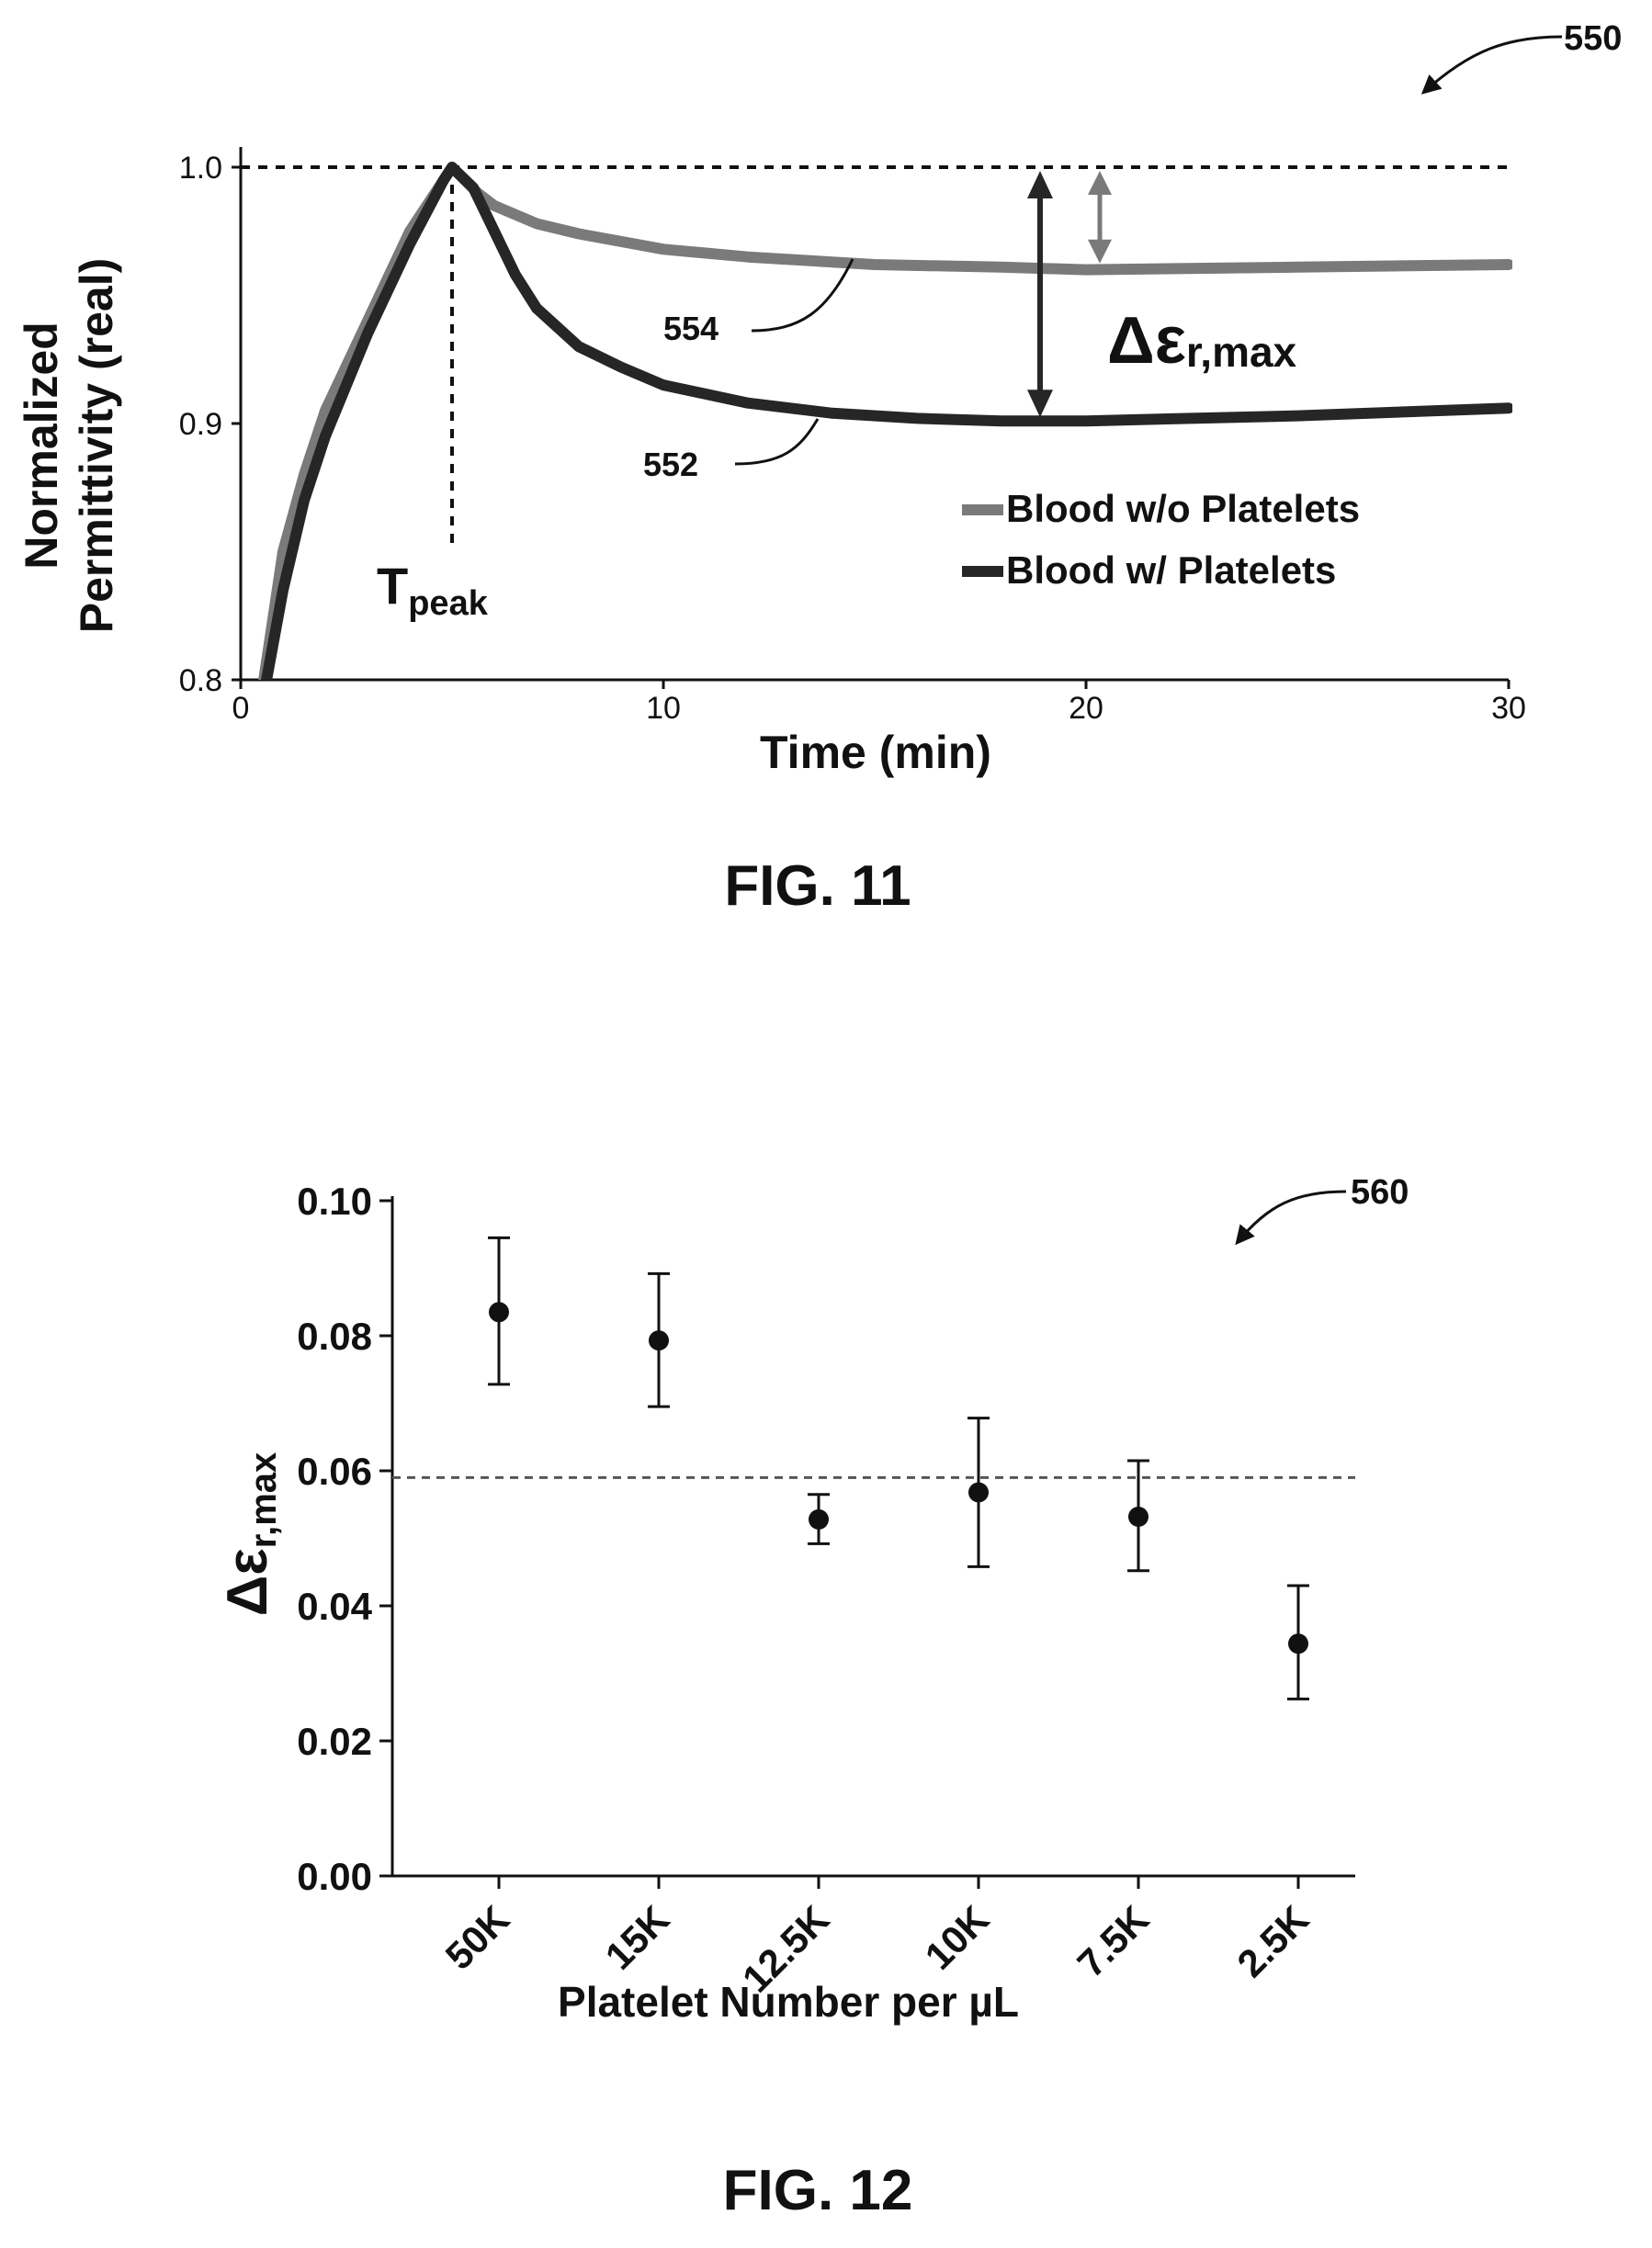 The height and width of the screenshot is (2248, 1652). Describe the element at coordinates (334, 1336) in the screenshot. I see `fig12-y-tick-label: 0.08` at that location.